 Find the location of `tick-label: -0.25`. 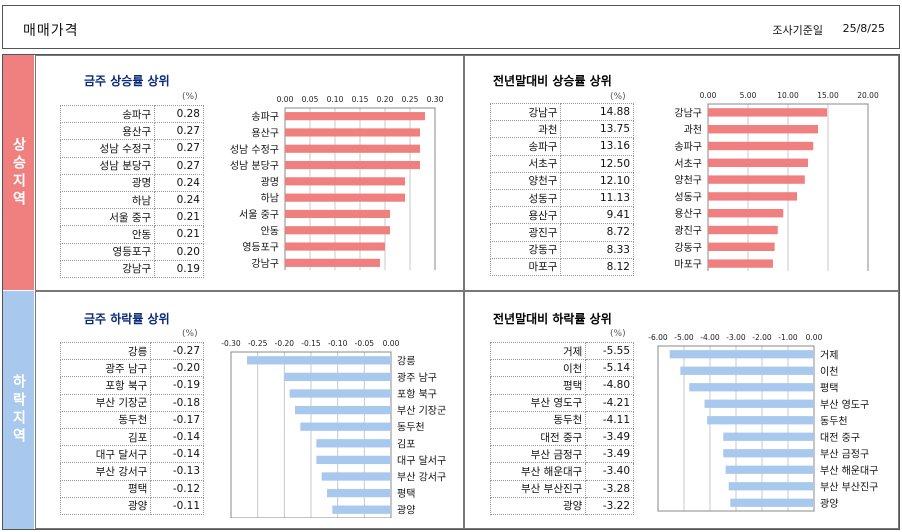

tick-label: -0.25 is located at coordinates (258, 343).